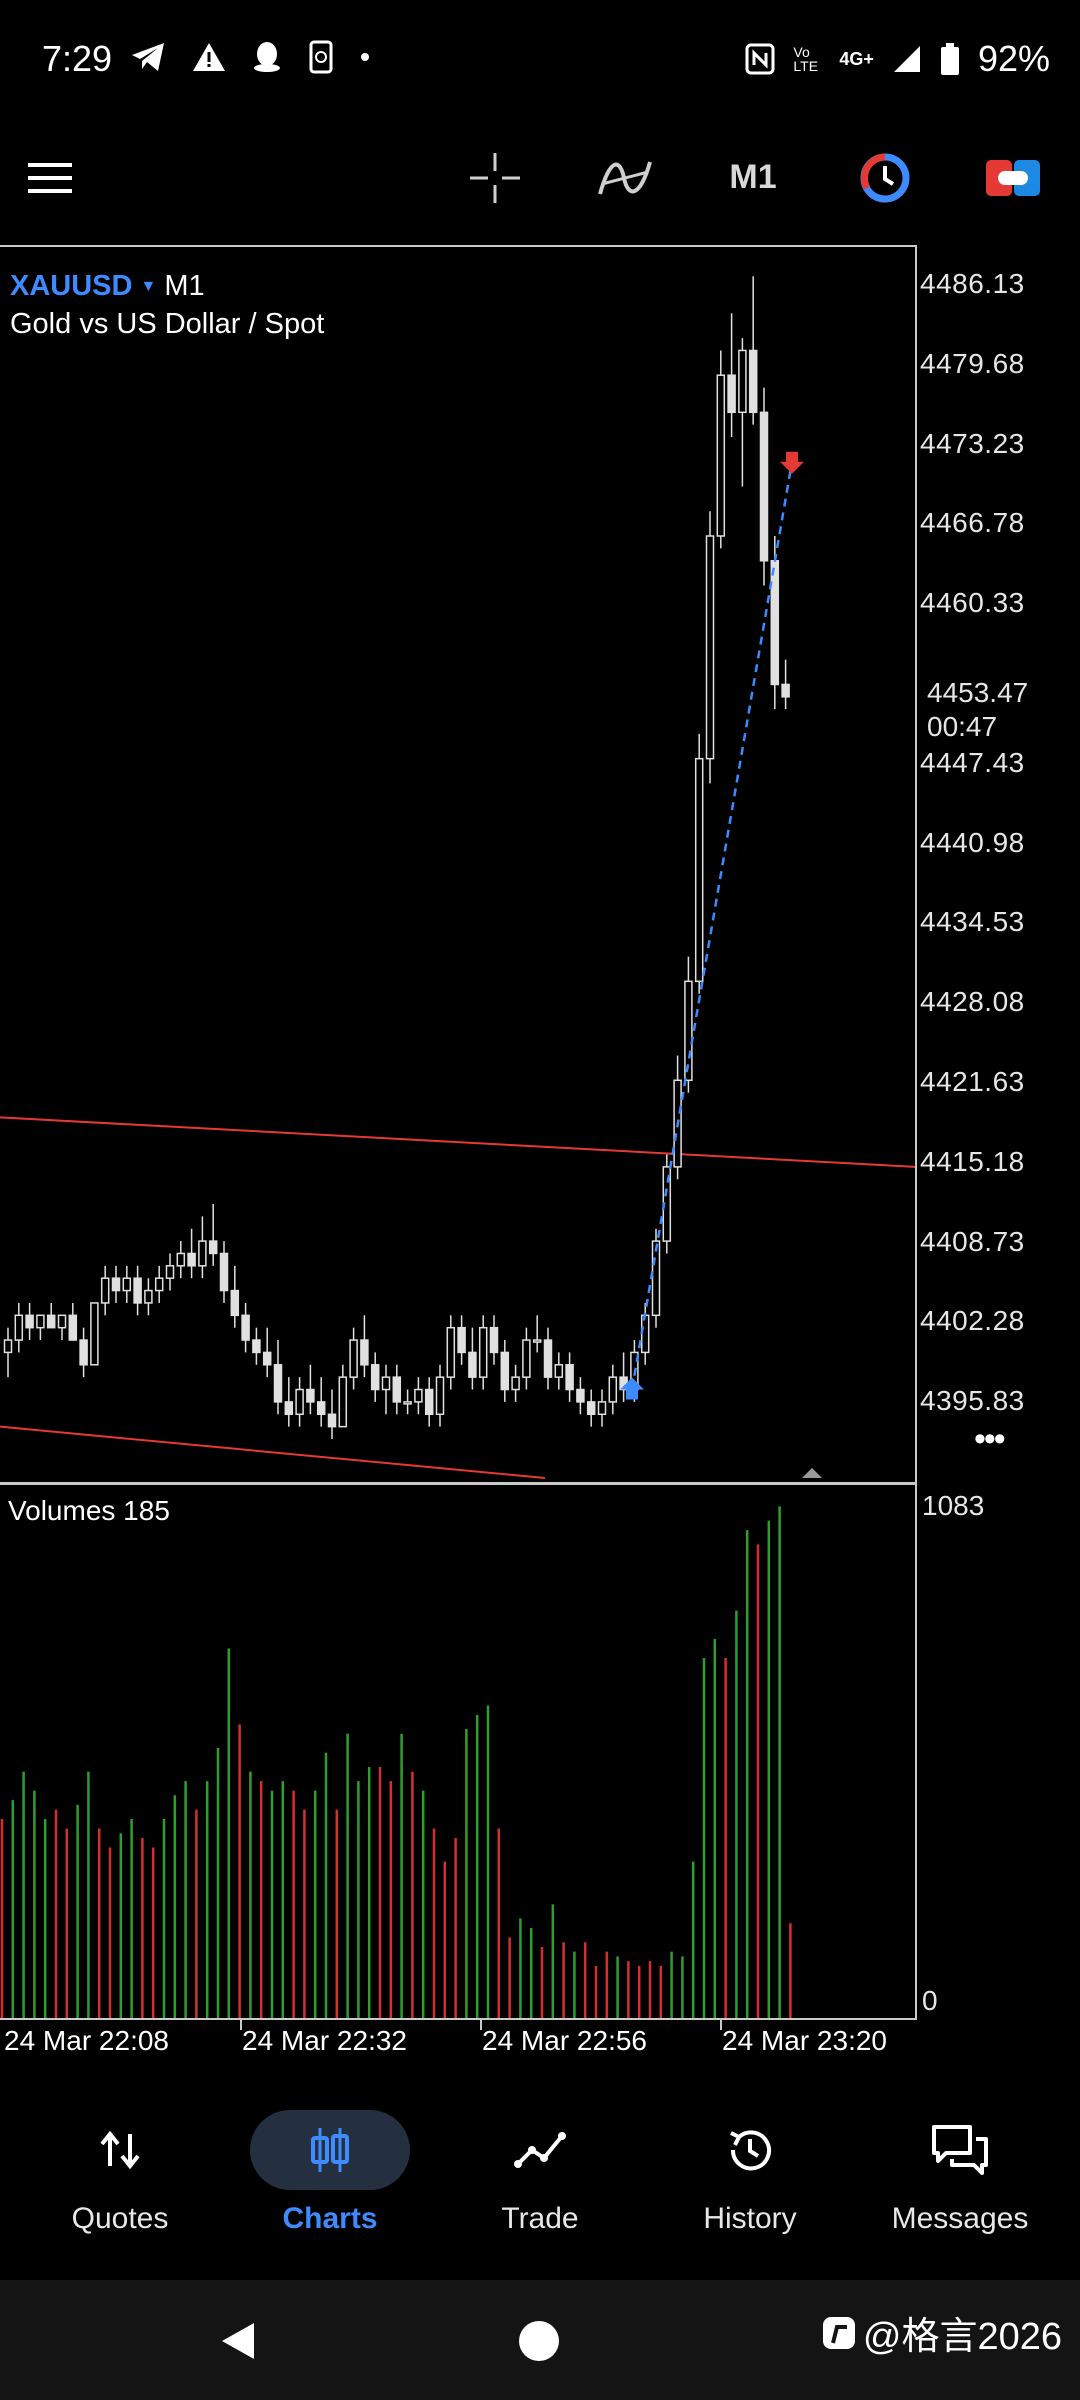 The height and width of the screenshot is (2400, 1080). What do you see at coordinates (962, 2337) in the screenshot?
I see `watermark-text: @格言2026` at bounding box center [962, 2337].